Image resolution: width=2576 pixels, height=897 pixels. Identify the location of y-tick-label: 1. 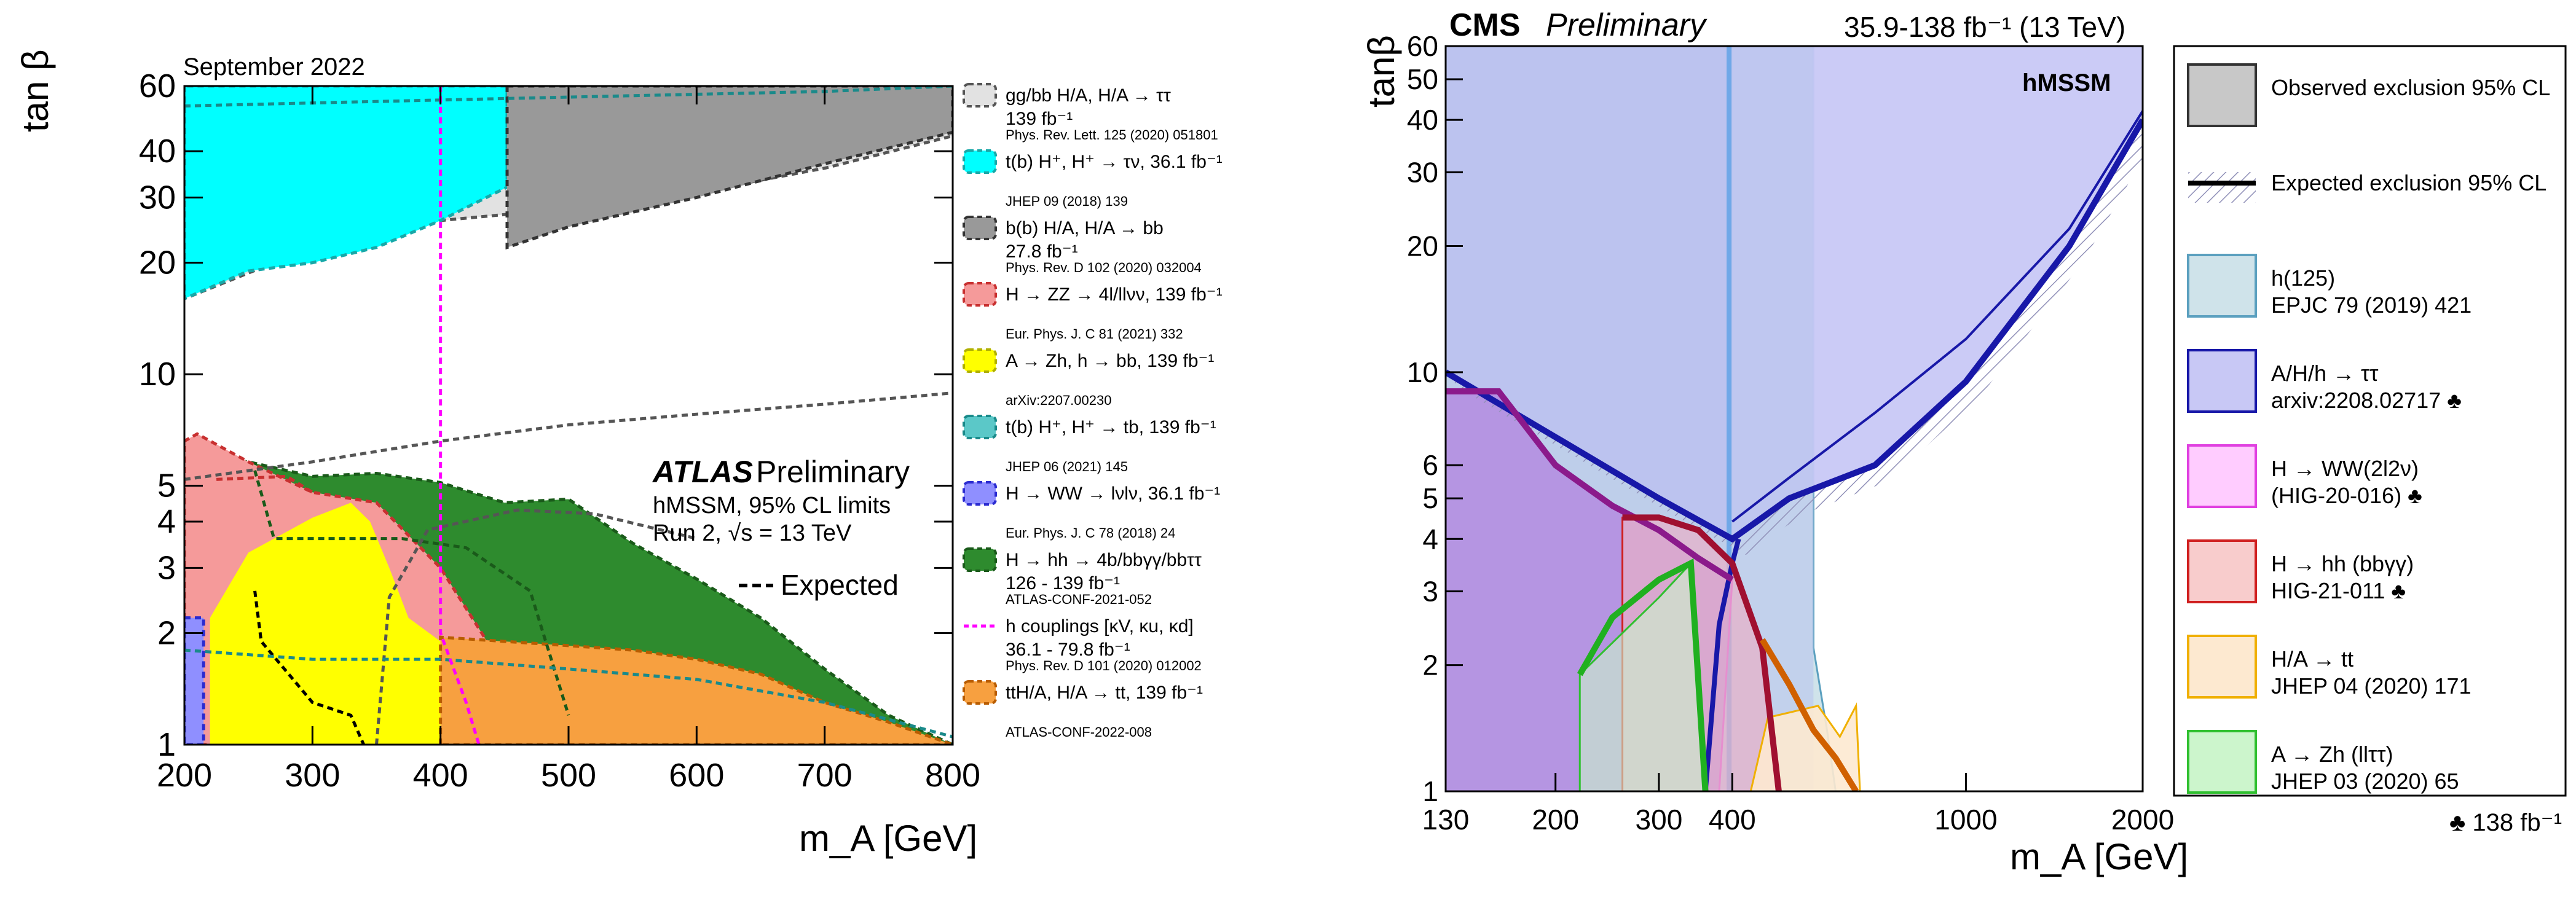
(1430, 791).